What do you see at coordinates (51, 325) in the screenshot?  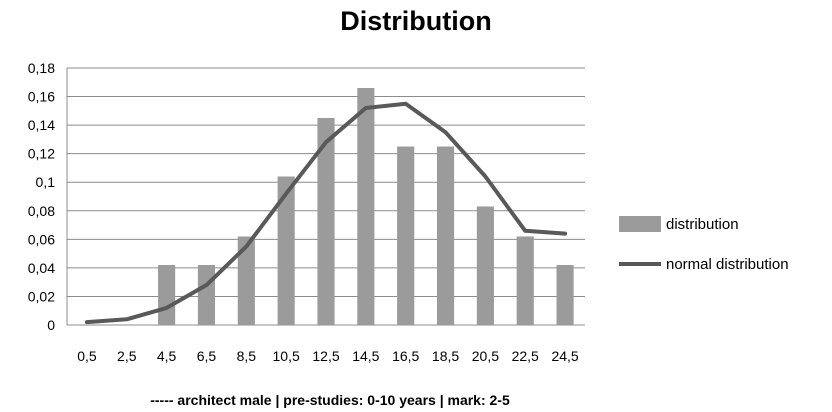 I see `y-tick-label: 0` at bounding box center [51, 325].